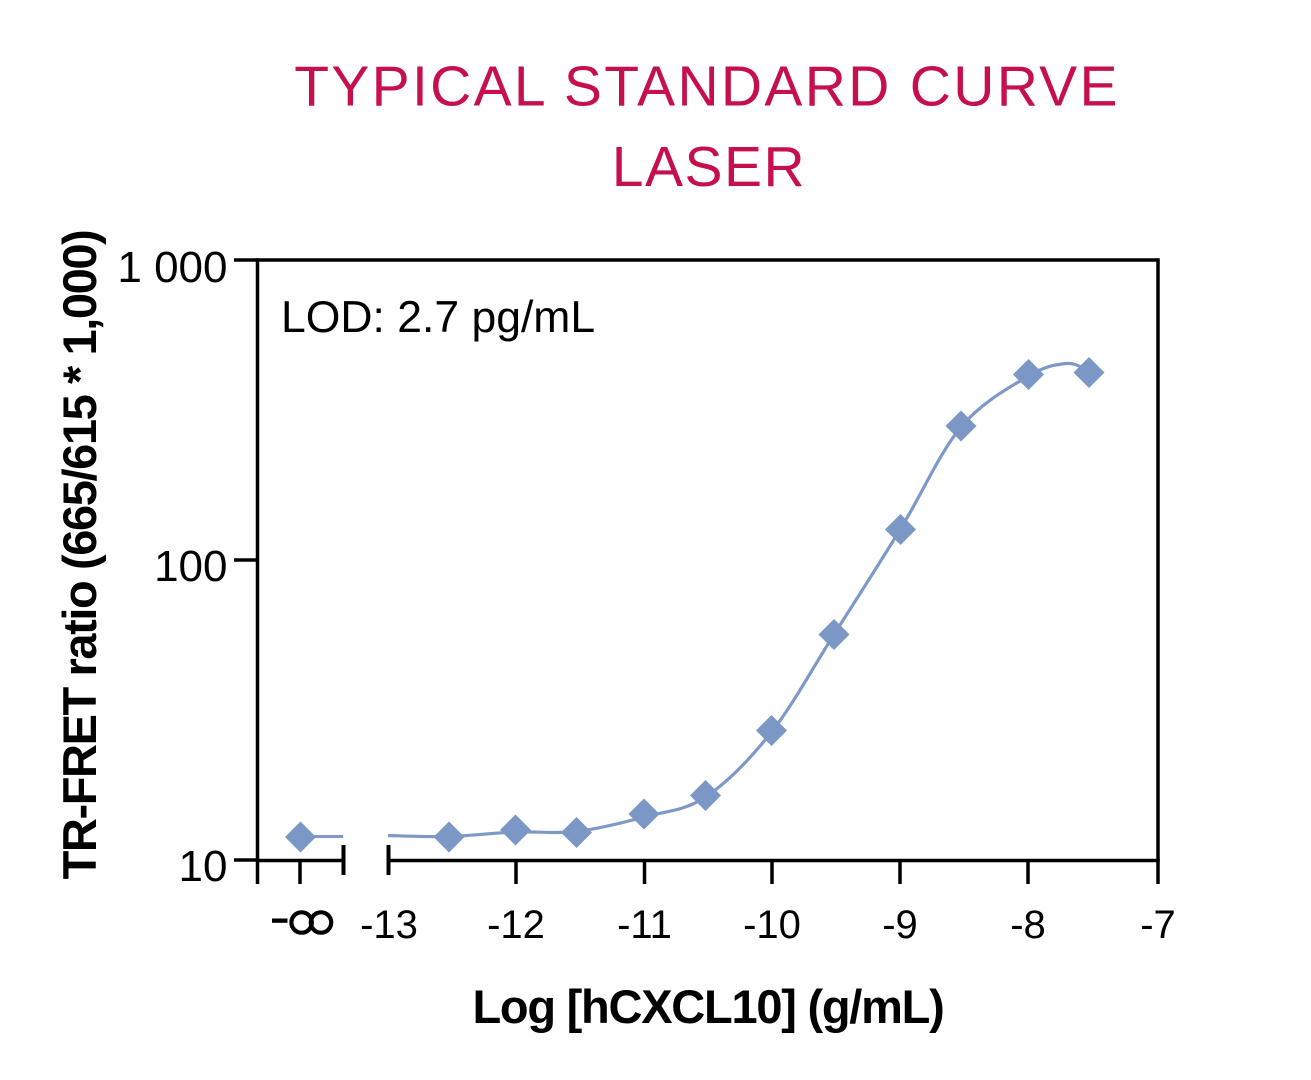 This screenshot has width=1311, height=1080. Describe the element at coordinates (438, 317) in the screenshot. I see `svg-text: LOD: 2.7 pg/mL` at that location.